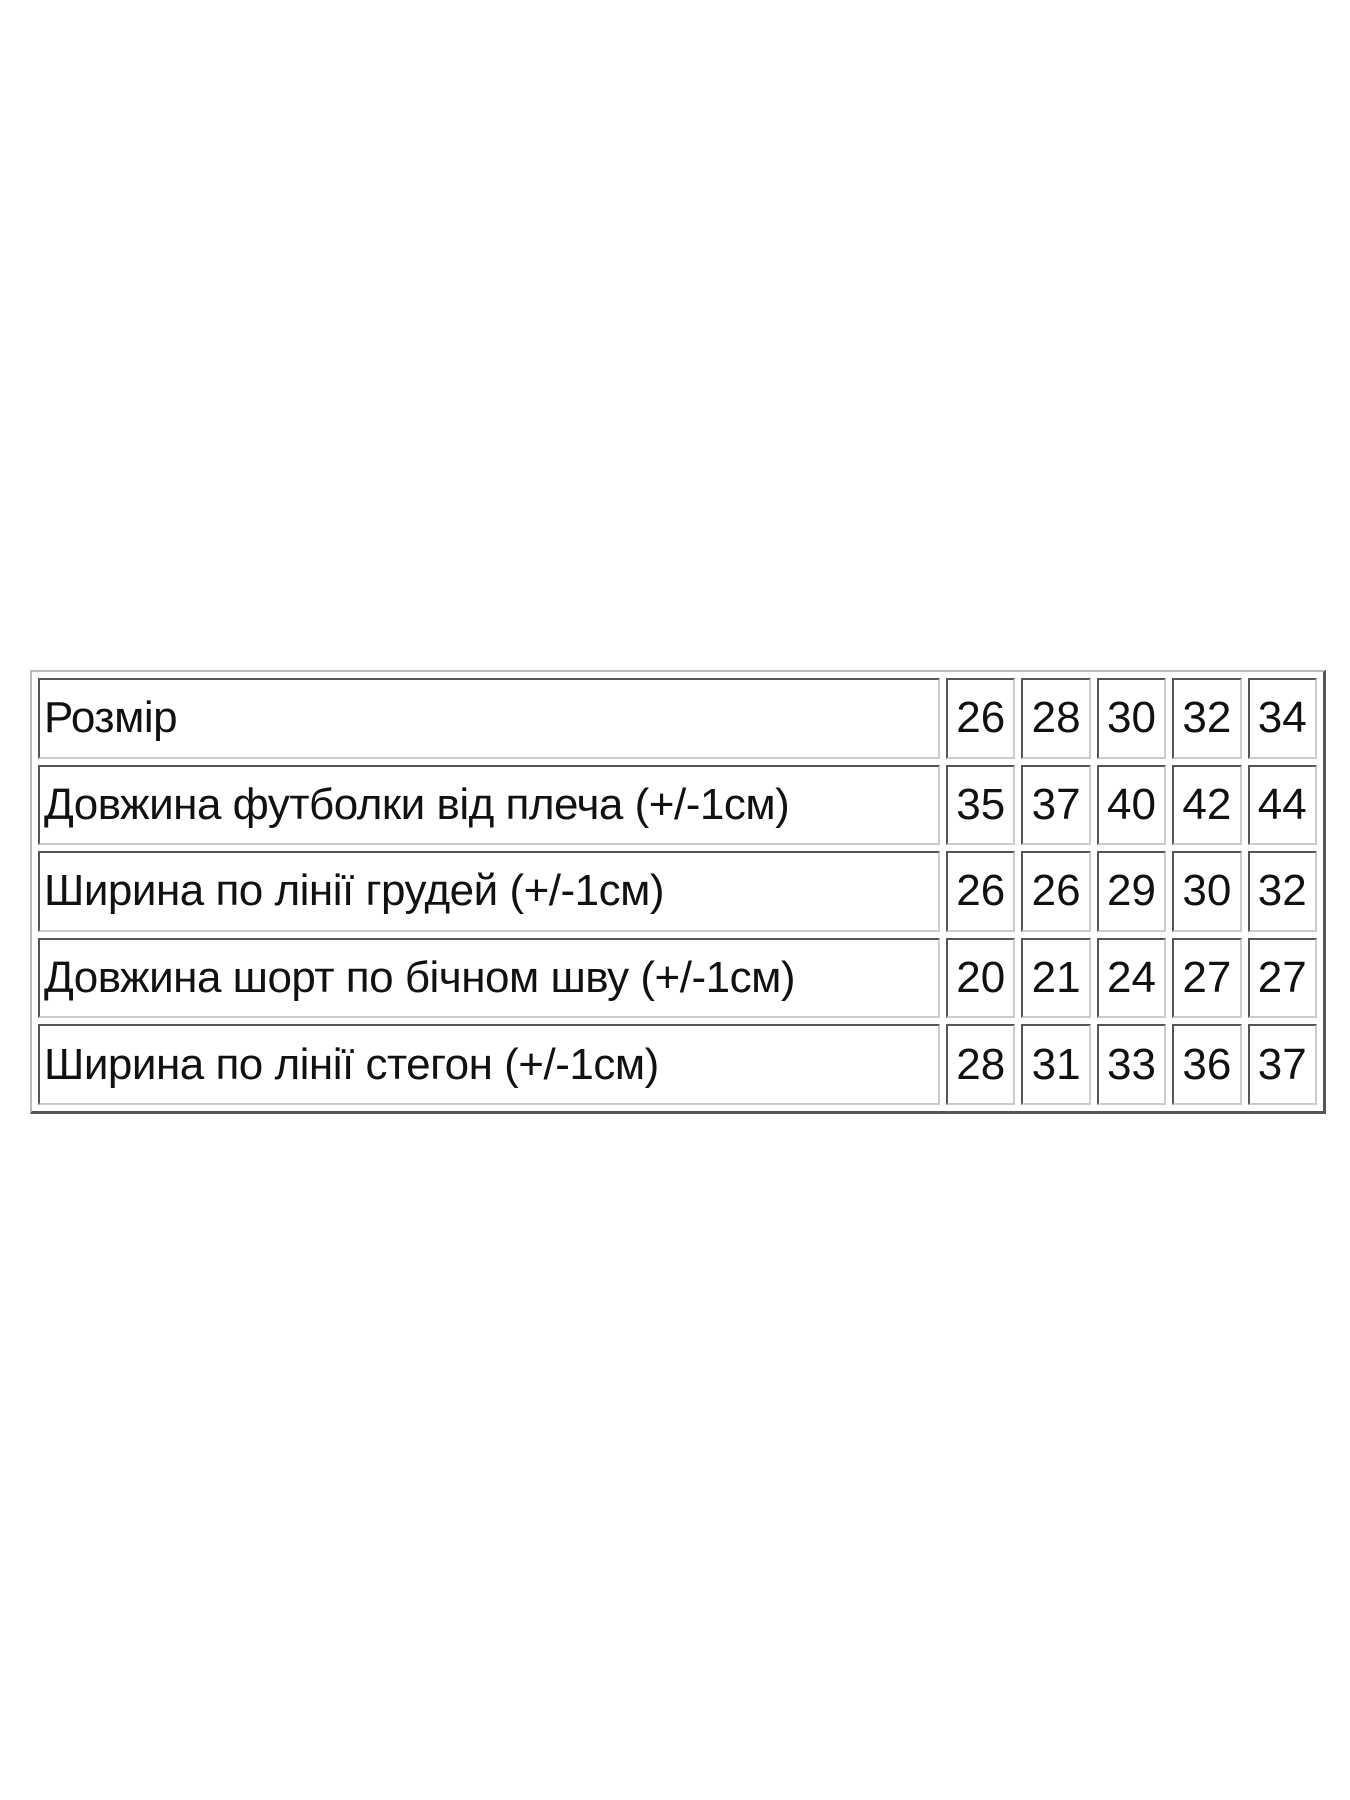  Describe the element at coordinates (1207, 891) in the screenshot. I see `value-cell: 30` at that location.